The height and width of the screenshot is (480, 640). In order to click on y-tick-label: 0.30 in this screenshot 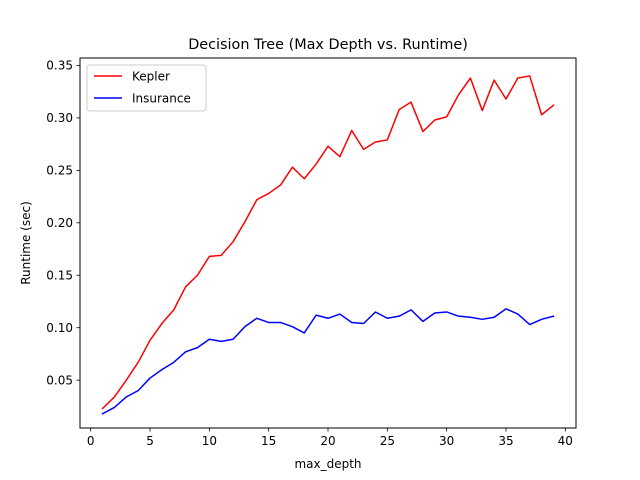, I will do `click(59, 118)`.